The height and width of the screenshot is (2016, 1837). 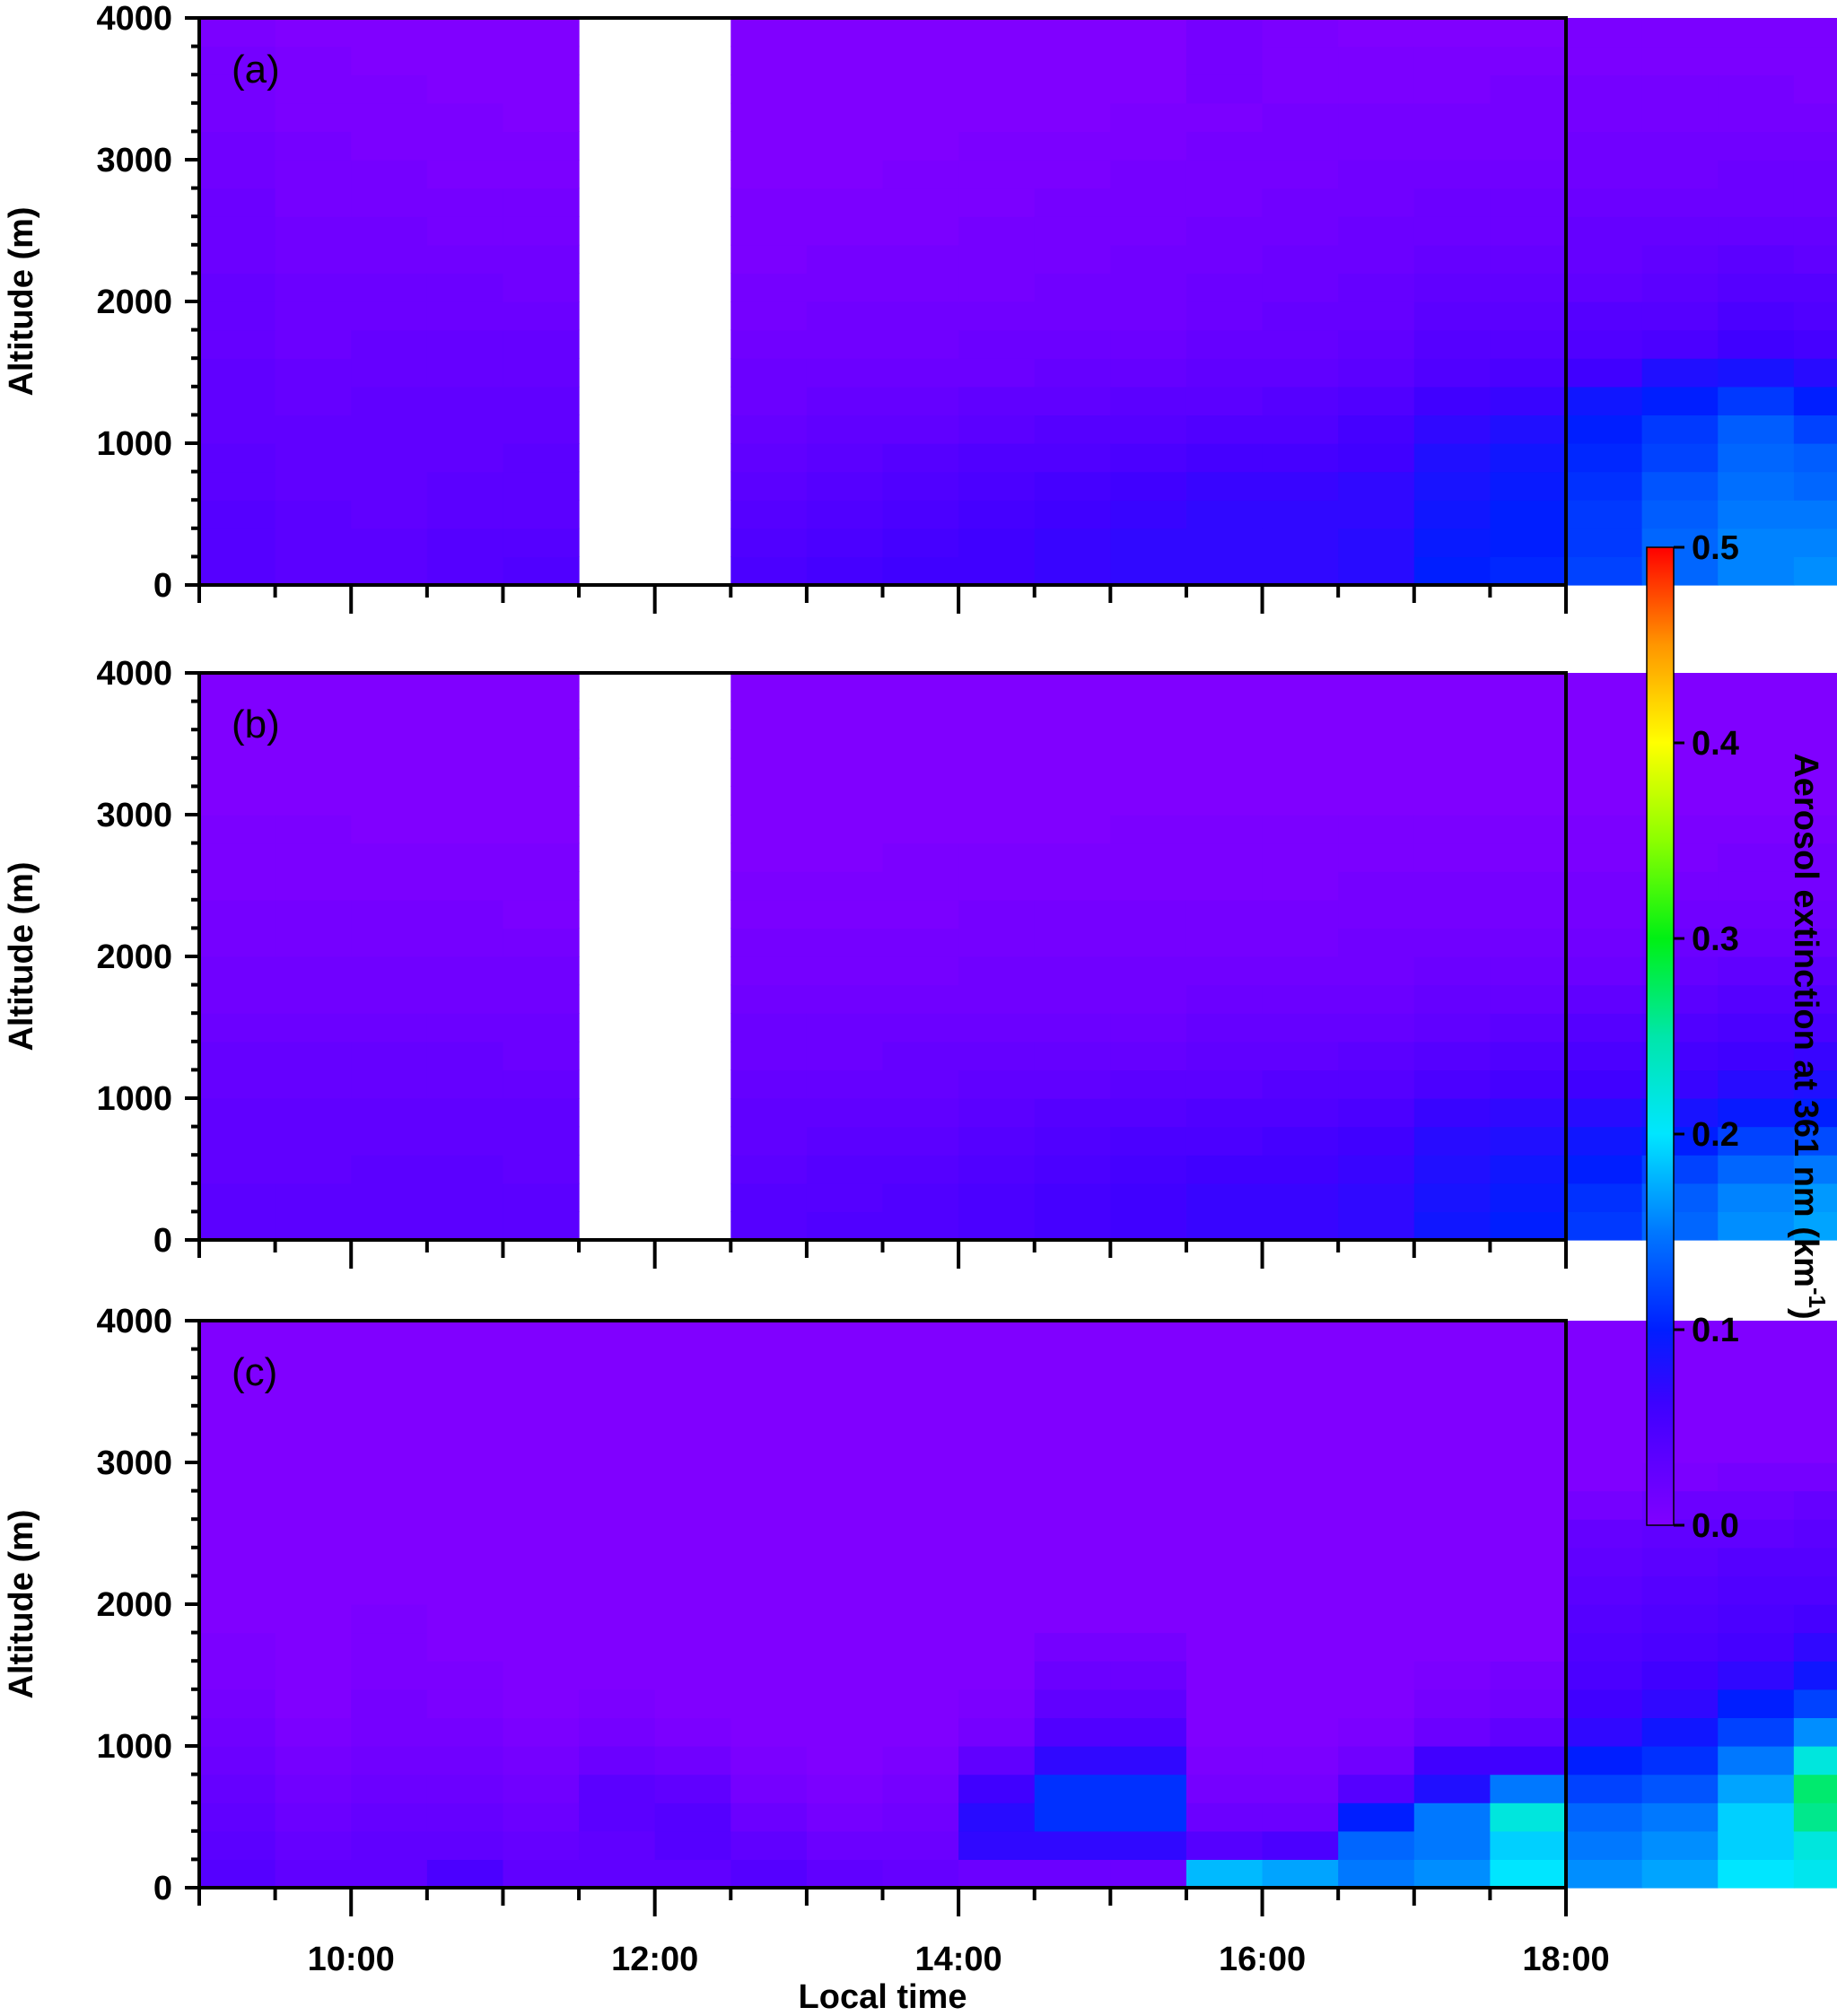 What do you see at coordinates (1660, 1036) in the screenshot?
I see `colorbar-gradient` at bounding box center [1660, 1036].